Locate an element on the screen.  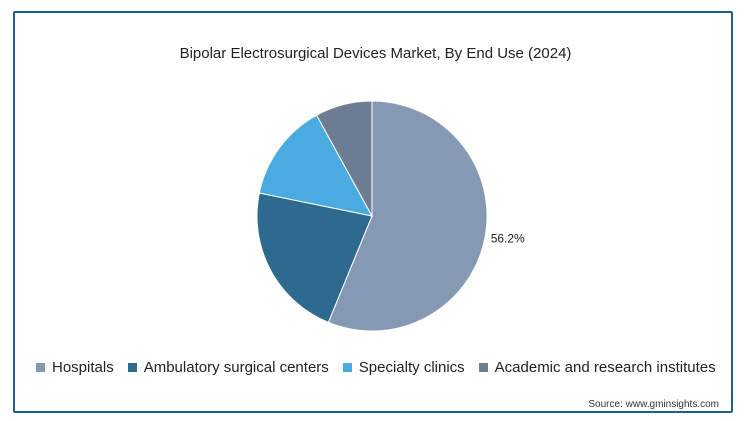
legend-item-specialty-clinics: Specialty clinics is located at coordinates (403, 367).